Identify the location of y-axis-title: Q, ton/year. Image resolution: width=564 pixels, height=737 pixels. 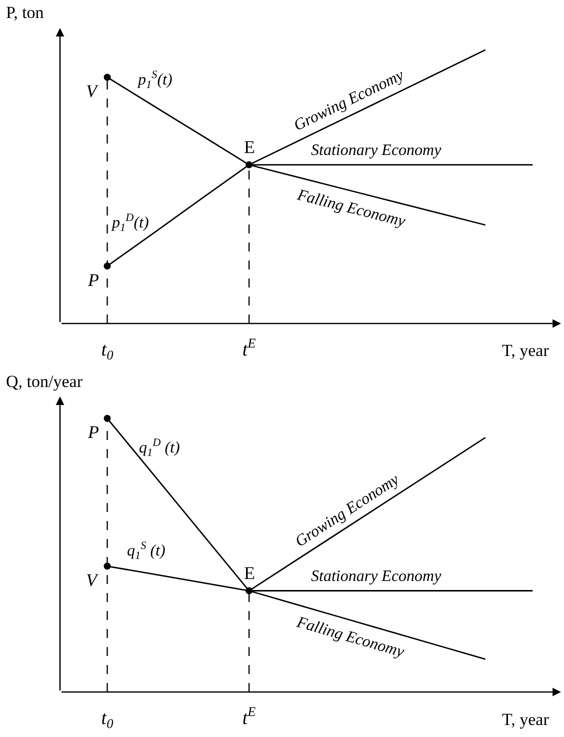
(44, 381).